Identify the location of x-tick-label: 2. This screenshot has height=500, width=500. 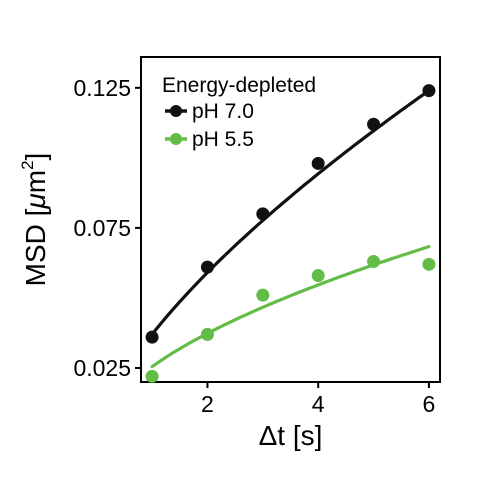
(207, 404).